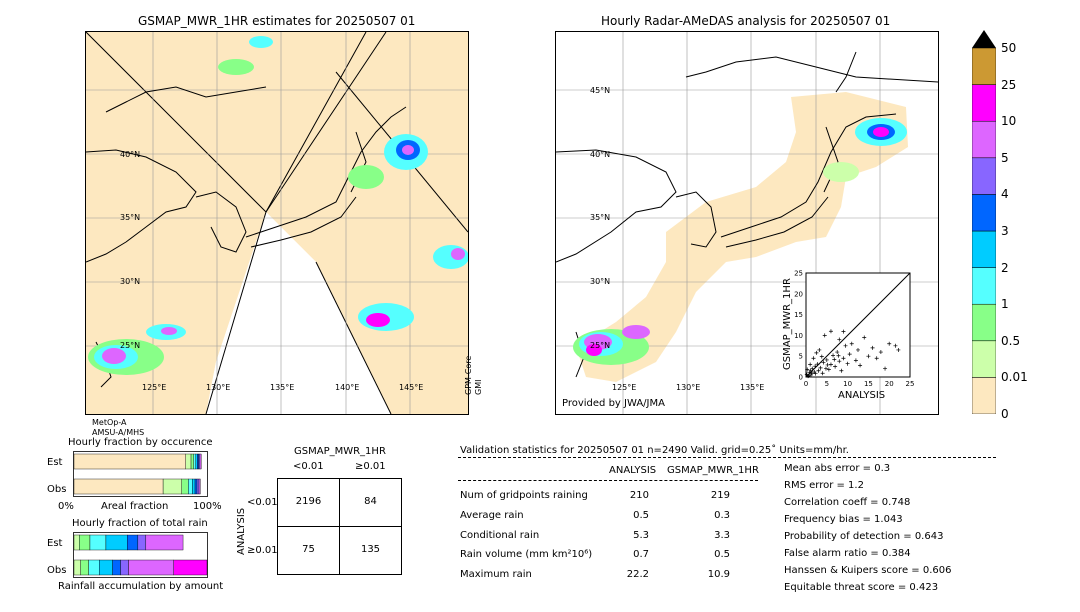  Describe the element at coordinates (722, 554) in the screenshot. I see `stat-row-gsmap: 0.5` at that location.